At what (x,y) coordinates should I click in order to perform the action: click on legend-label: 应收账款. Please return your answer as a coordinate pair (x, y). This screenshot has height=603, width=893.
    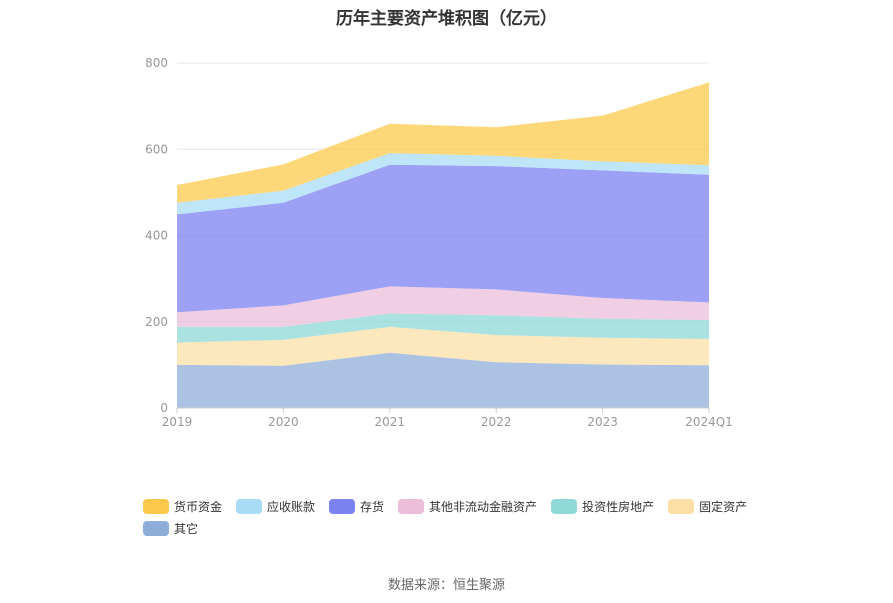
    Looking at the image, I should click on (291, 506).